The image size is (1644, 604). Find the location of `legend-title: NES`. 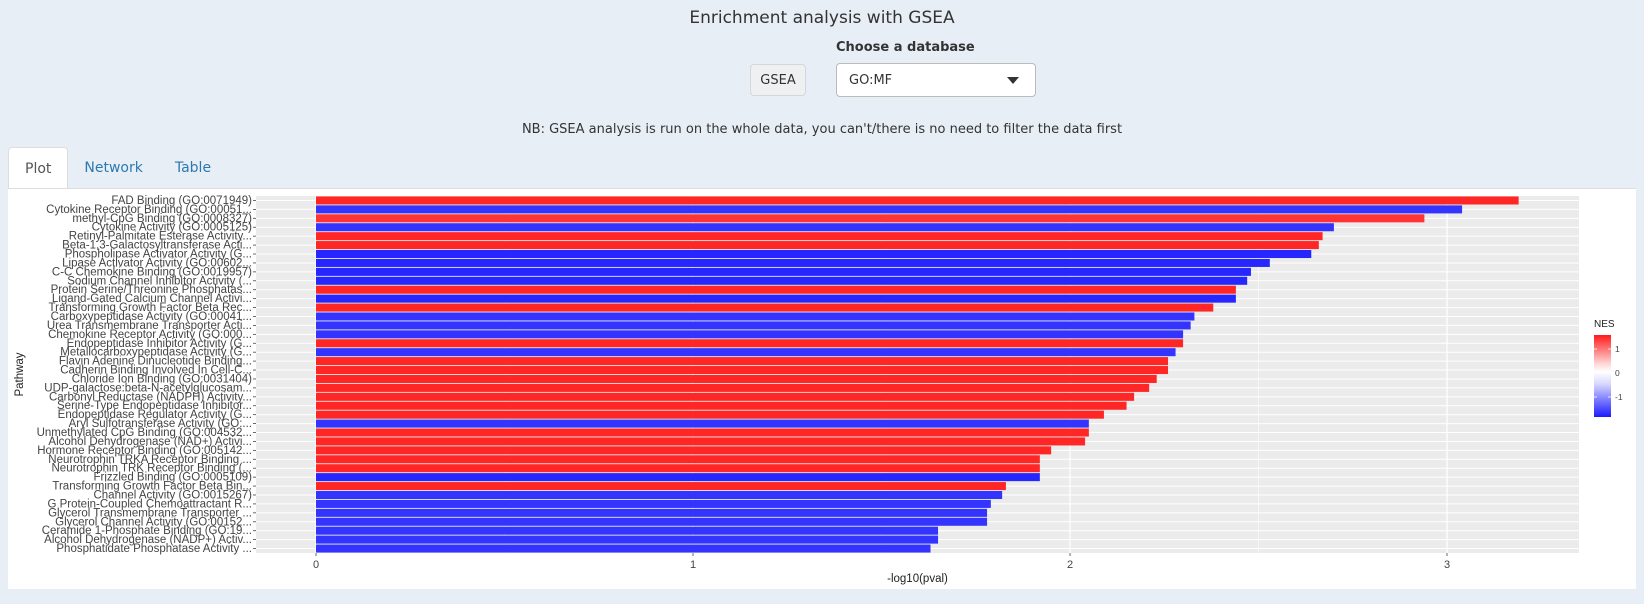

legend-title: NES is located at coordinates (1604, 324).